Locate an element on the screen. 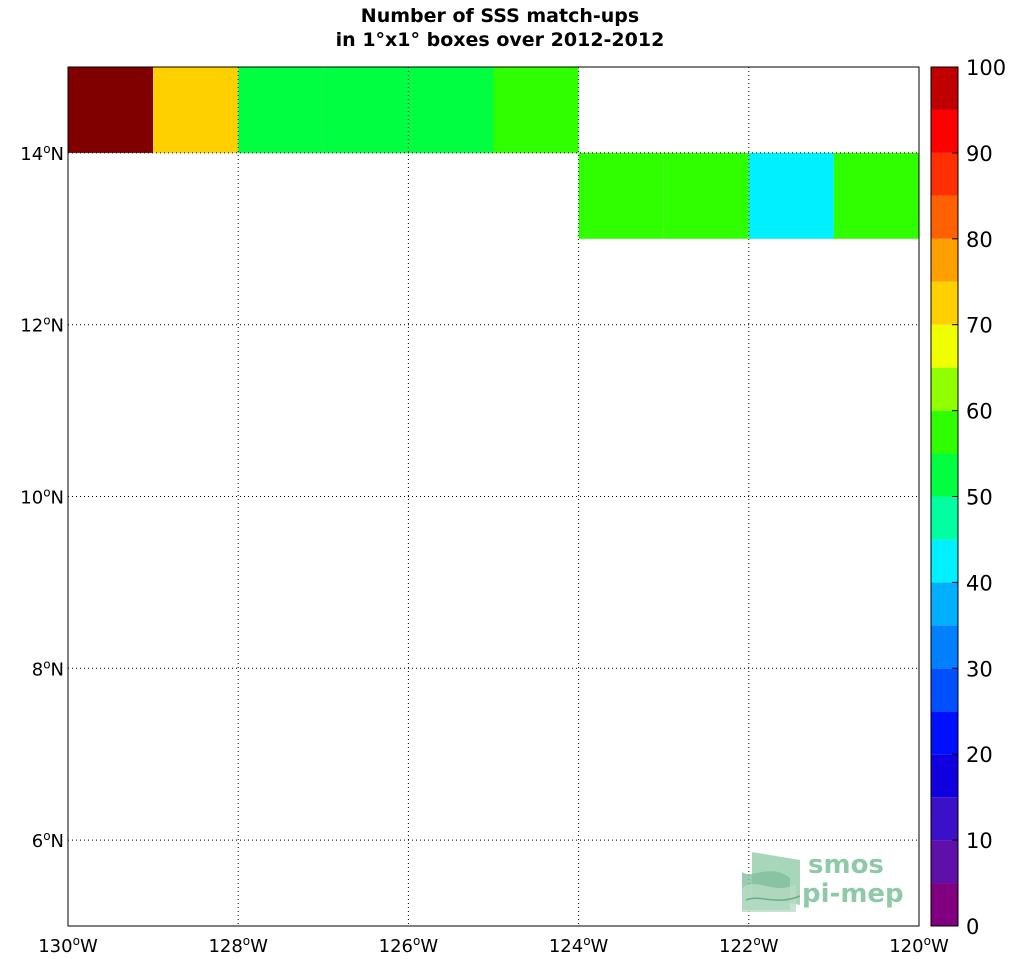 Image resolution: width=1019 pixels, height=959 pixels. y-tick-label-4: 14oN is located at coordinates (42, 153).